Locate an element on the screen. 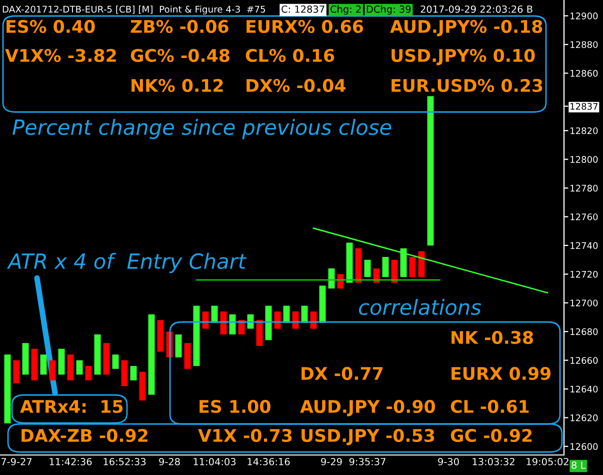 The height and width of the screenshot is (475, 603). y-tick-label: 12740 is located at coordinates (584, 245).